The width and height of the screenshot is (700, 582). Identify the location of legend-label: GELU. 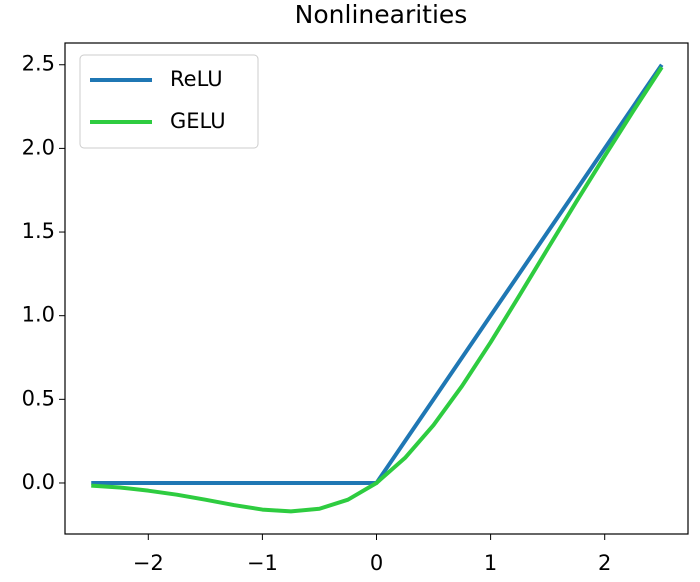
(198, 121).